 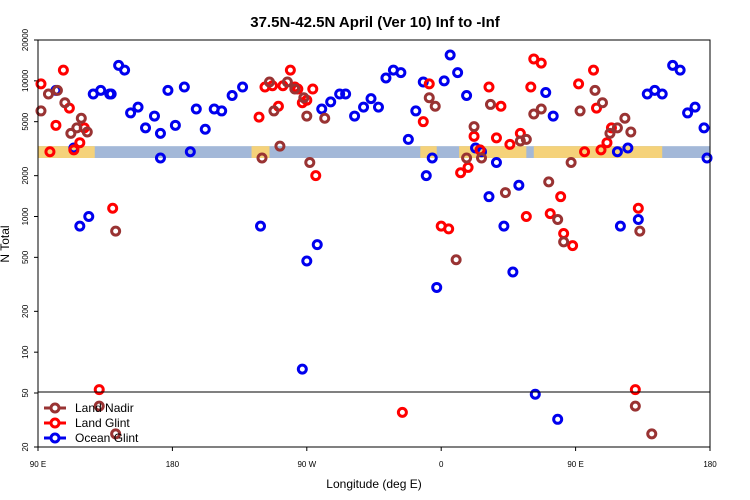 What do you see at coordinates (29, 239) in the screenshot?
I see `y-axis-ticks: 20 50 100 200 500 1000 2000 5000 10000 20000` at bounding box center [29, 239].